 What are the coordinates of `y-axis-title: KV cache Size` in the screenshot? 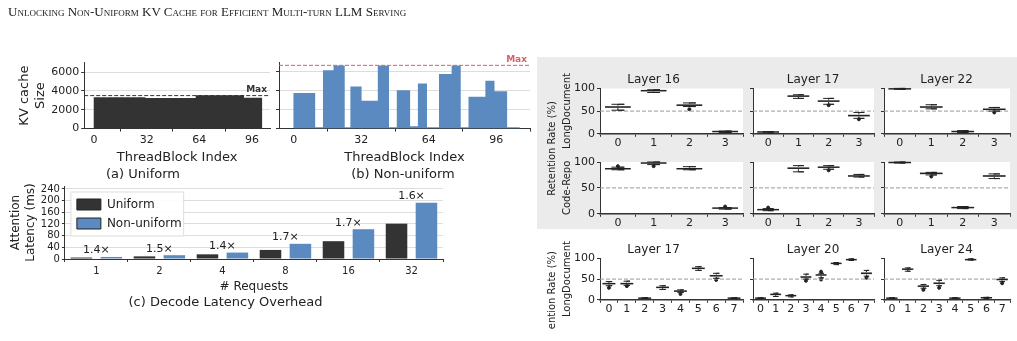 It's located at (31, 95).